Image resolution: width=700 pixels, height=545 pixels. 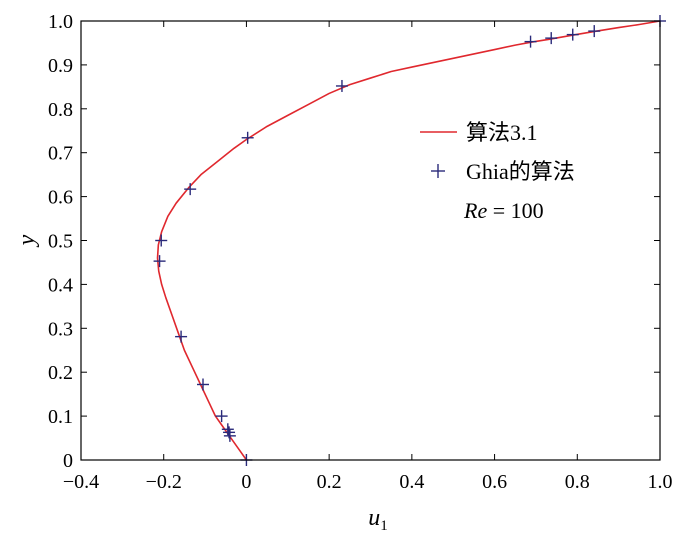 I want to click on x-tick-label: 0.8, so click(x=577, y=482).